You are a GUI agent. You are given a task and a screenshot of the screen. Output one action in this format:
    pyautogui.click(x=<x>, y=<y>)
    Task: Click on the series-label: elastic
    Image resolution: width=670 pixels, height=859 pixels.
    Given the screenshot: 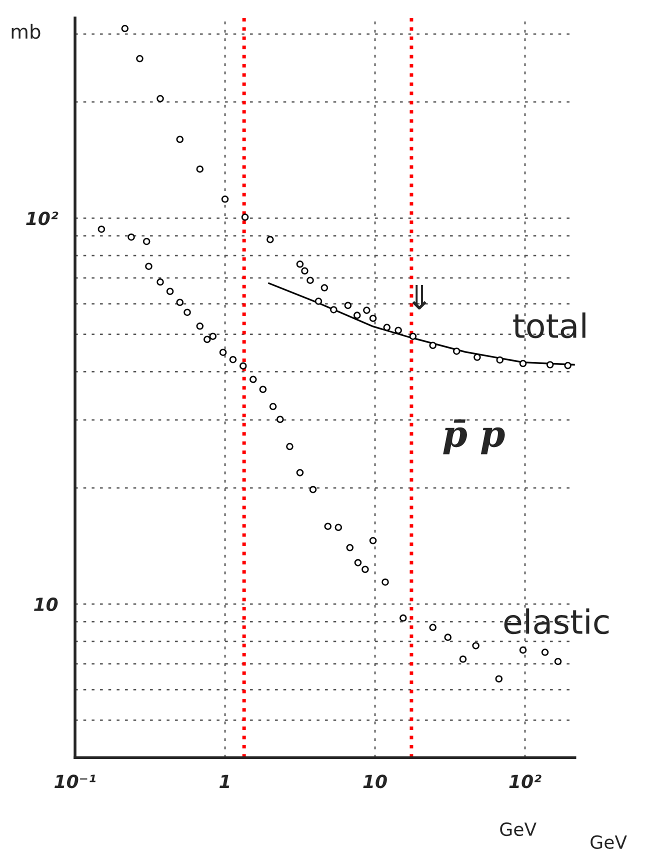 What is the action you would take?
    pyautogui.click(x=556, y=621)
    